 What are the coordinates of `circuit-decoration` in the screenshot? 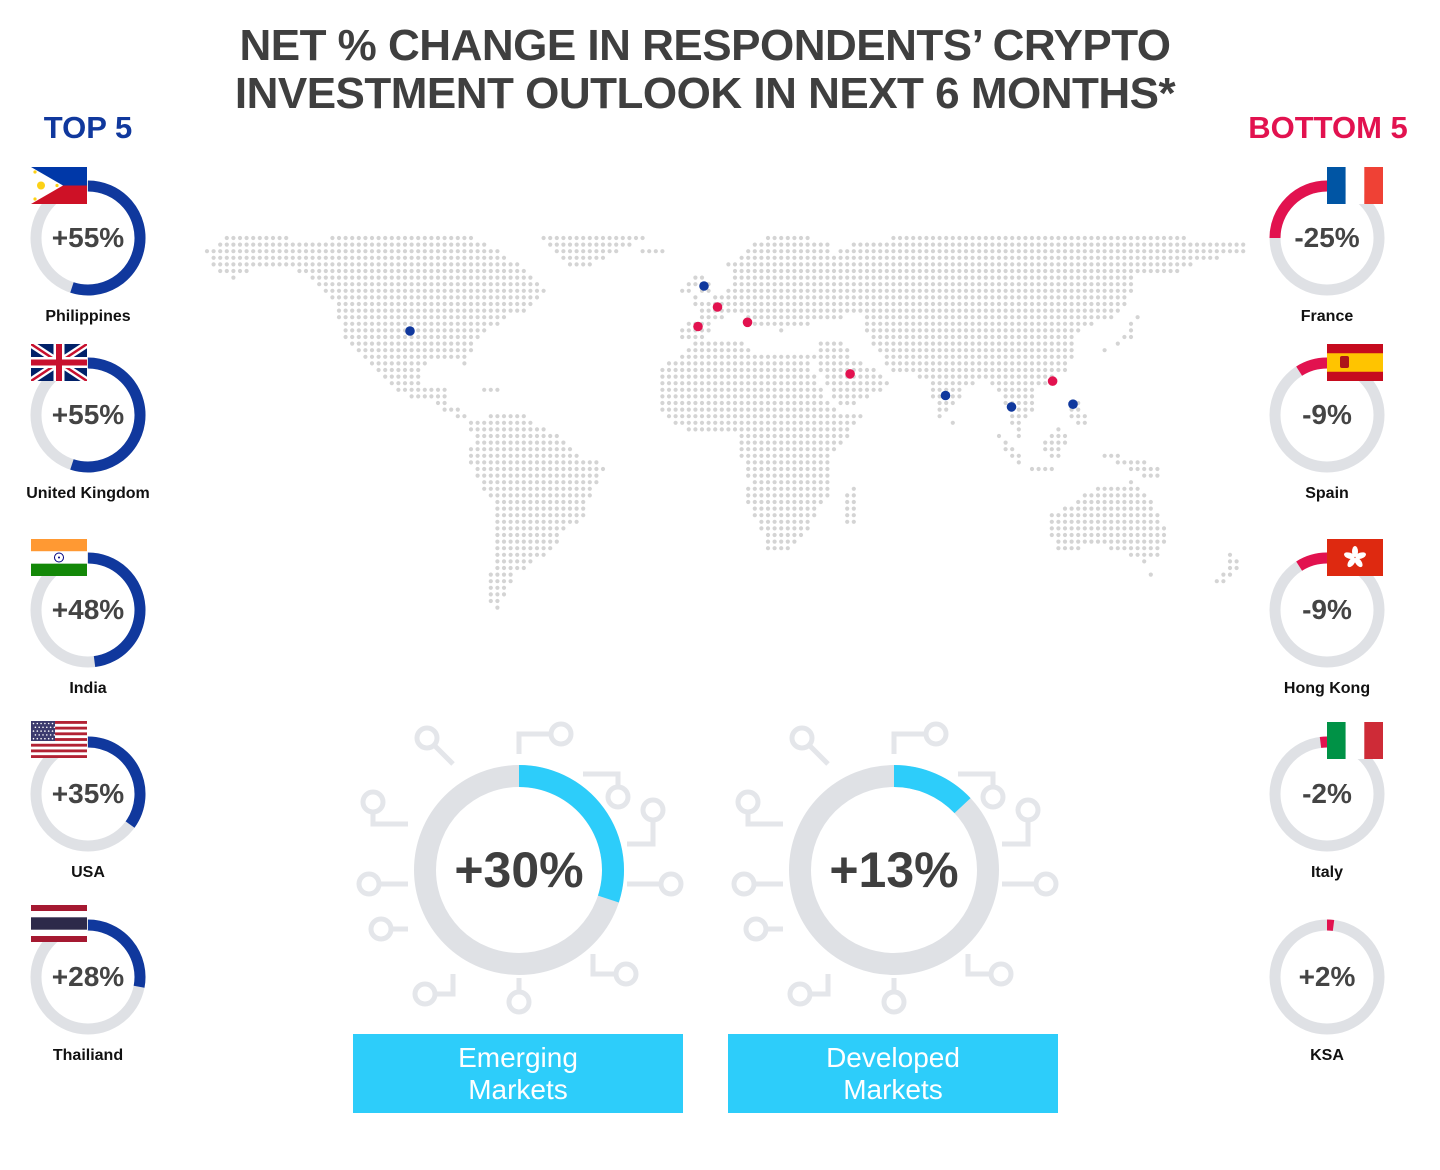 It's located at (895, 868).